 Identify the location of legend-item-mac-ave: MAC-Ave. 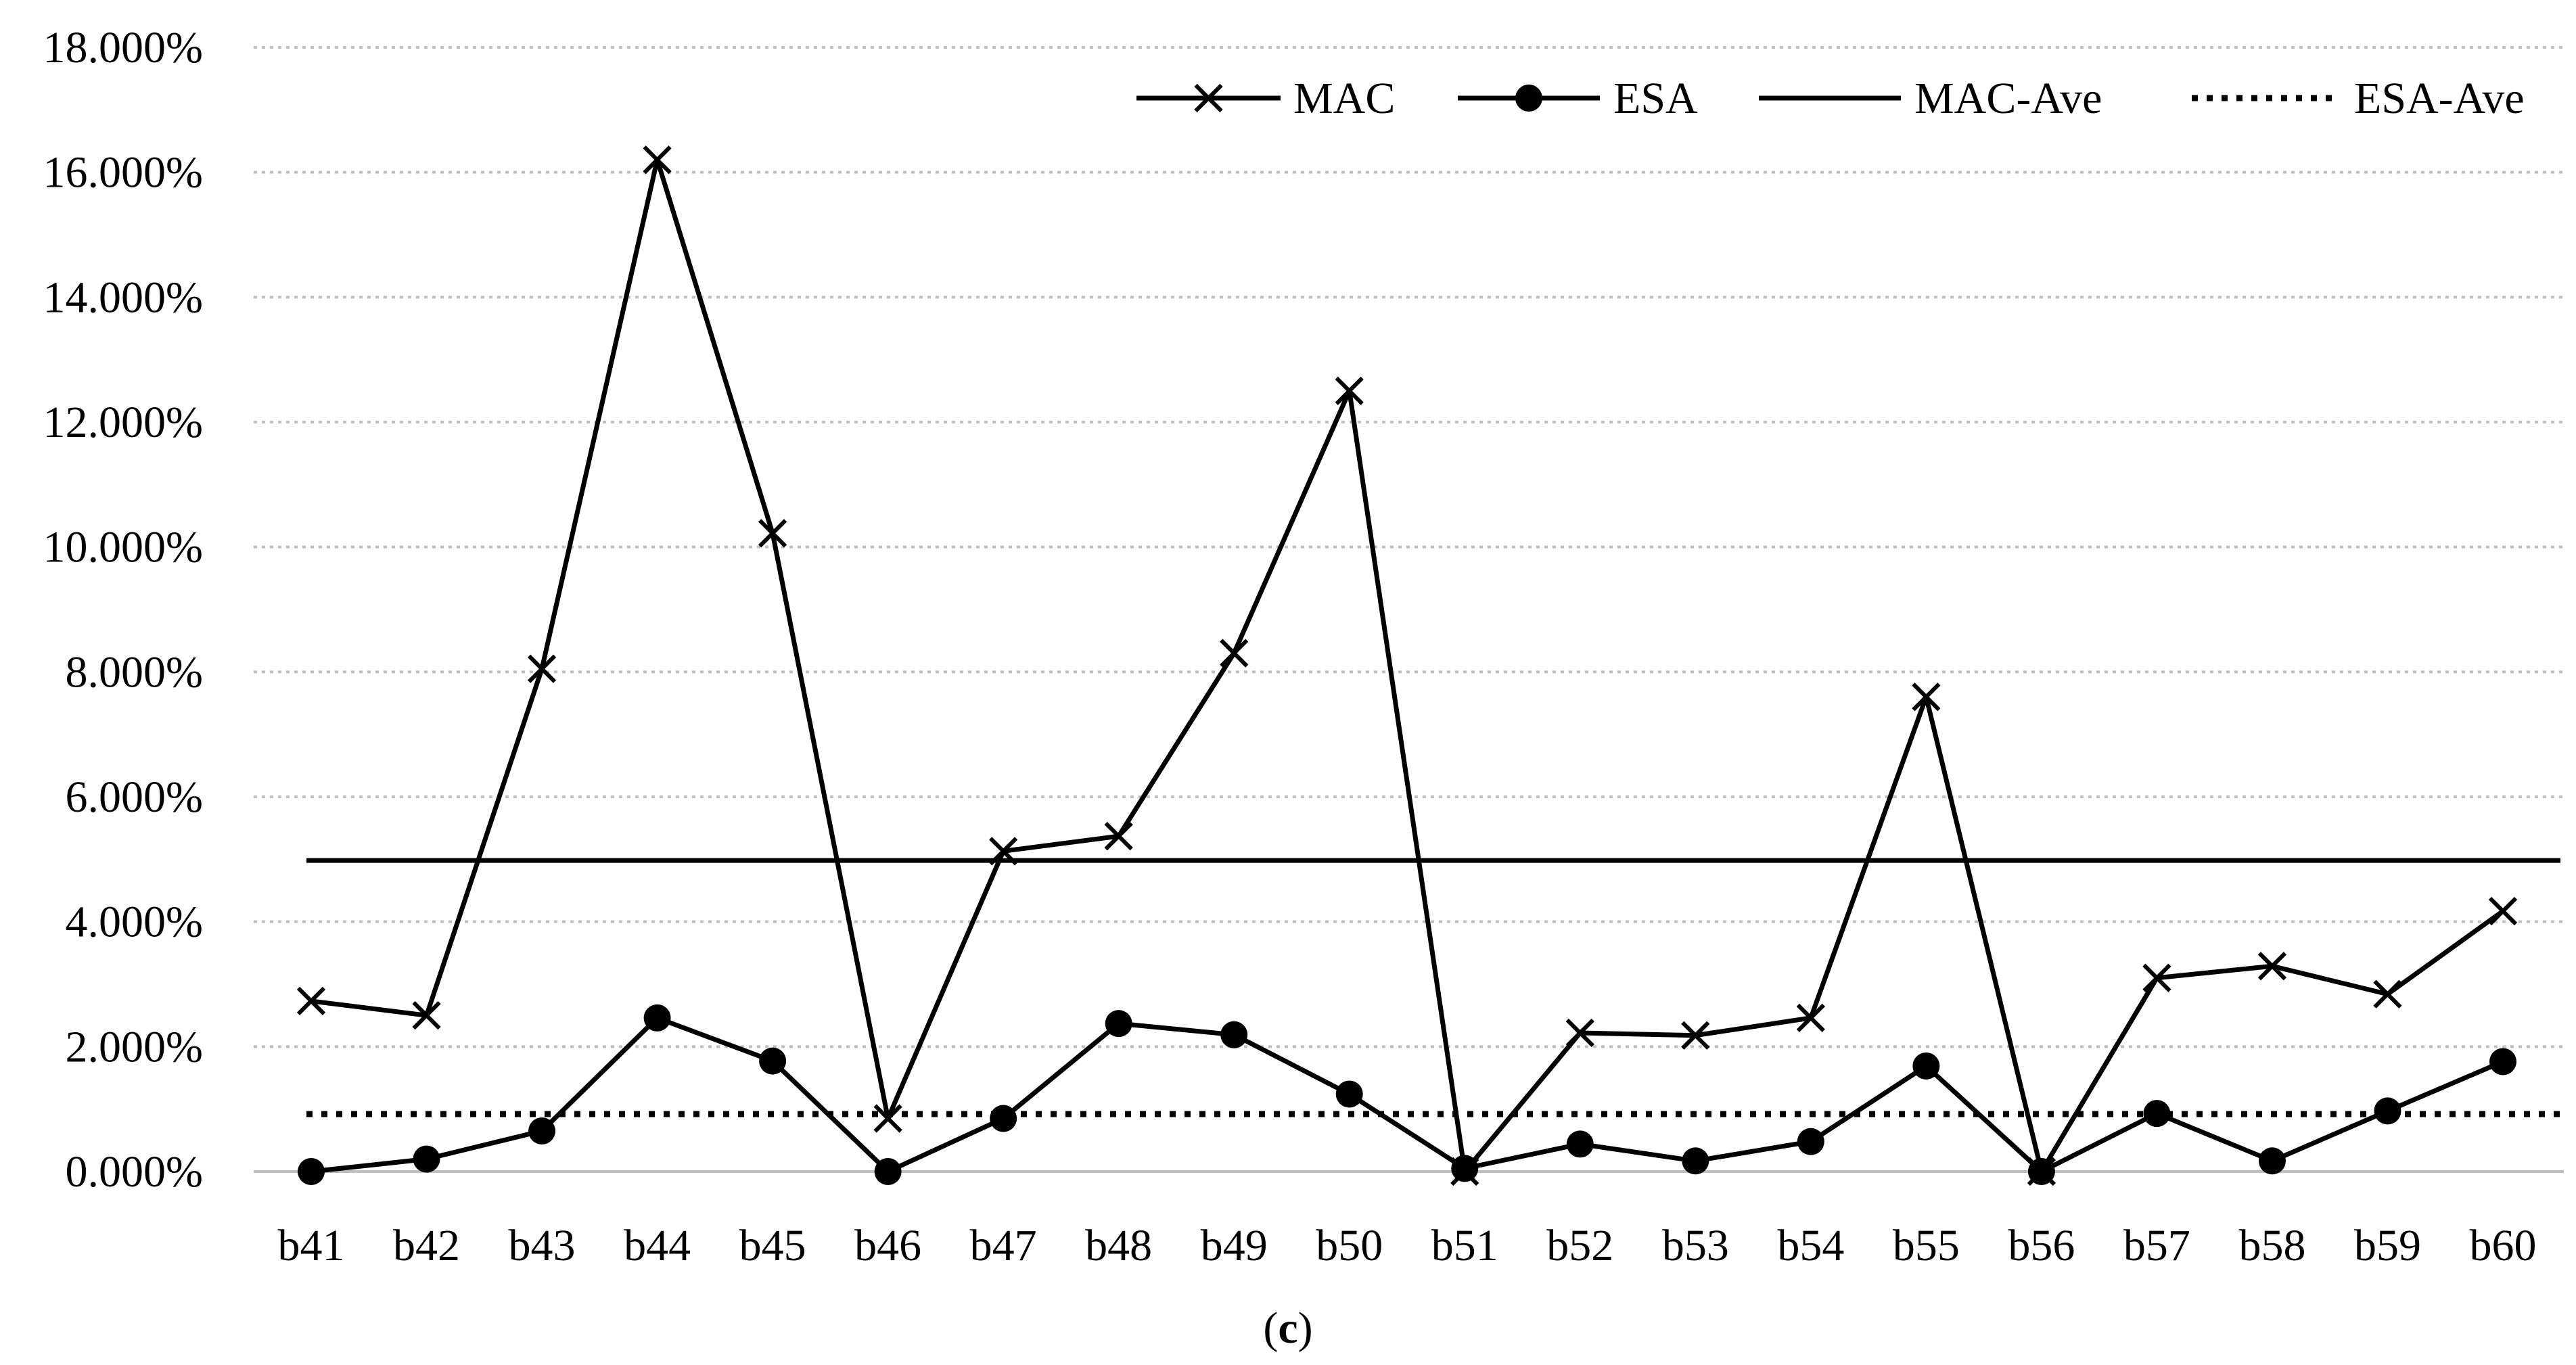
(1930, 98).